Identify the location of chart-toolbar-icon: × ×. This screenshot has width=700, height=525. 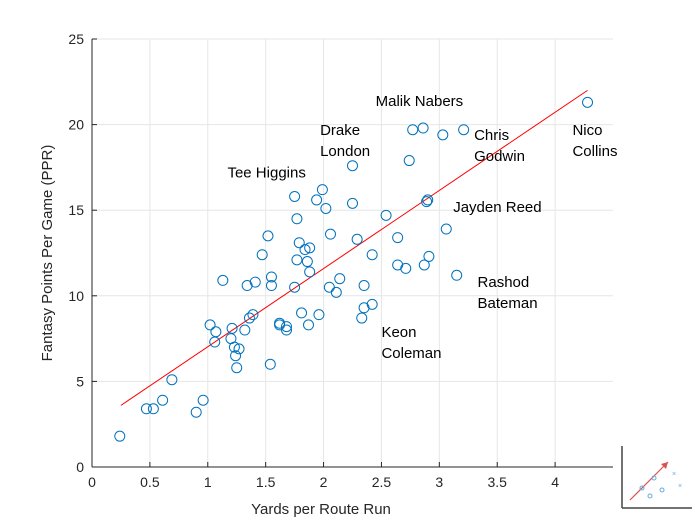
(655, 481).